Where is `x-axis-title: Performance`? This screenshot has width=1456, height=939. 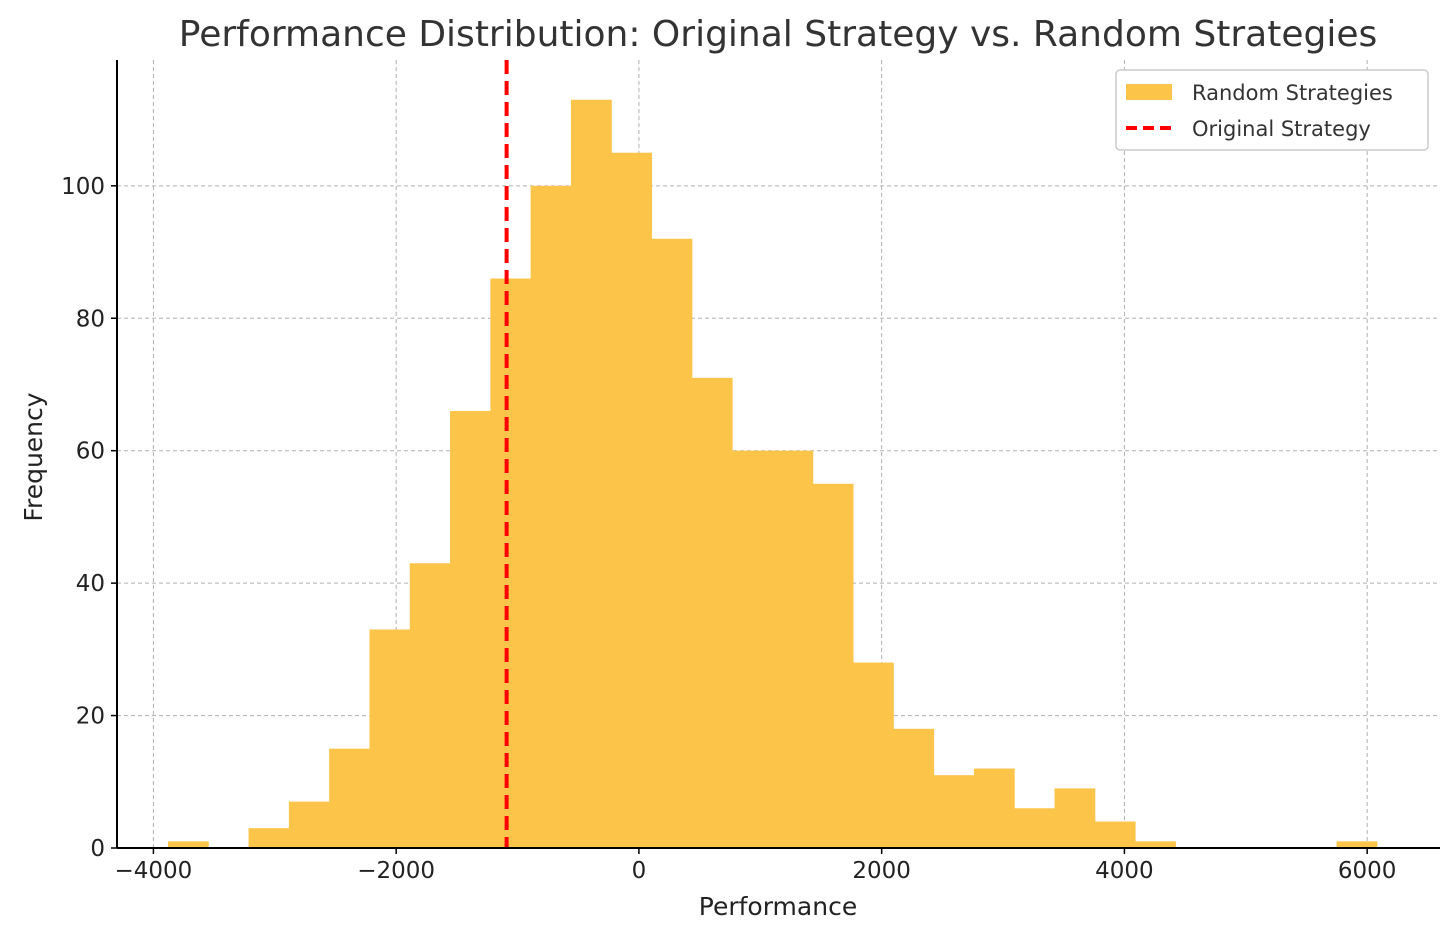
x-axis-title: Performance is located at coordinates (778, 906).